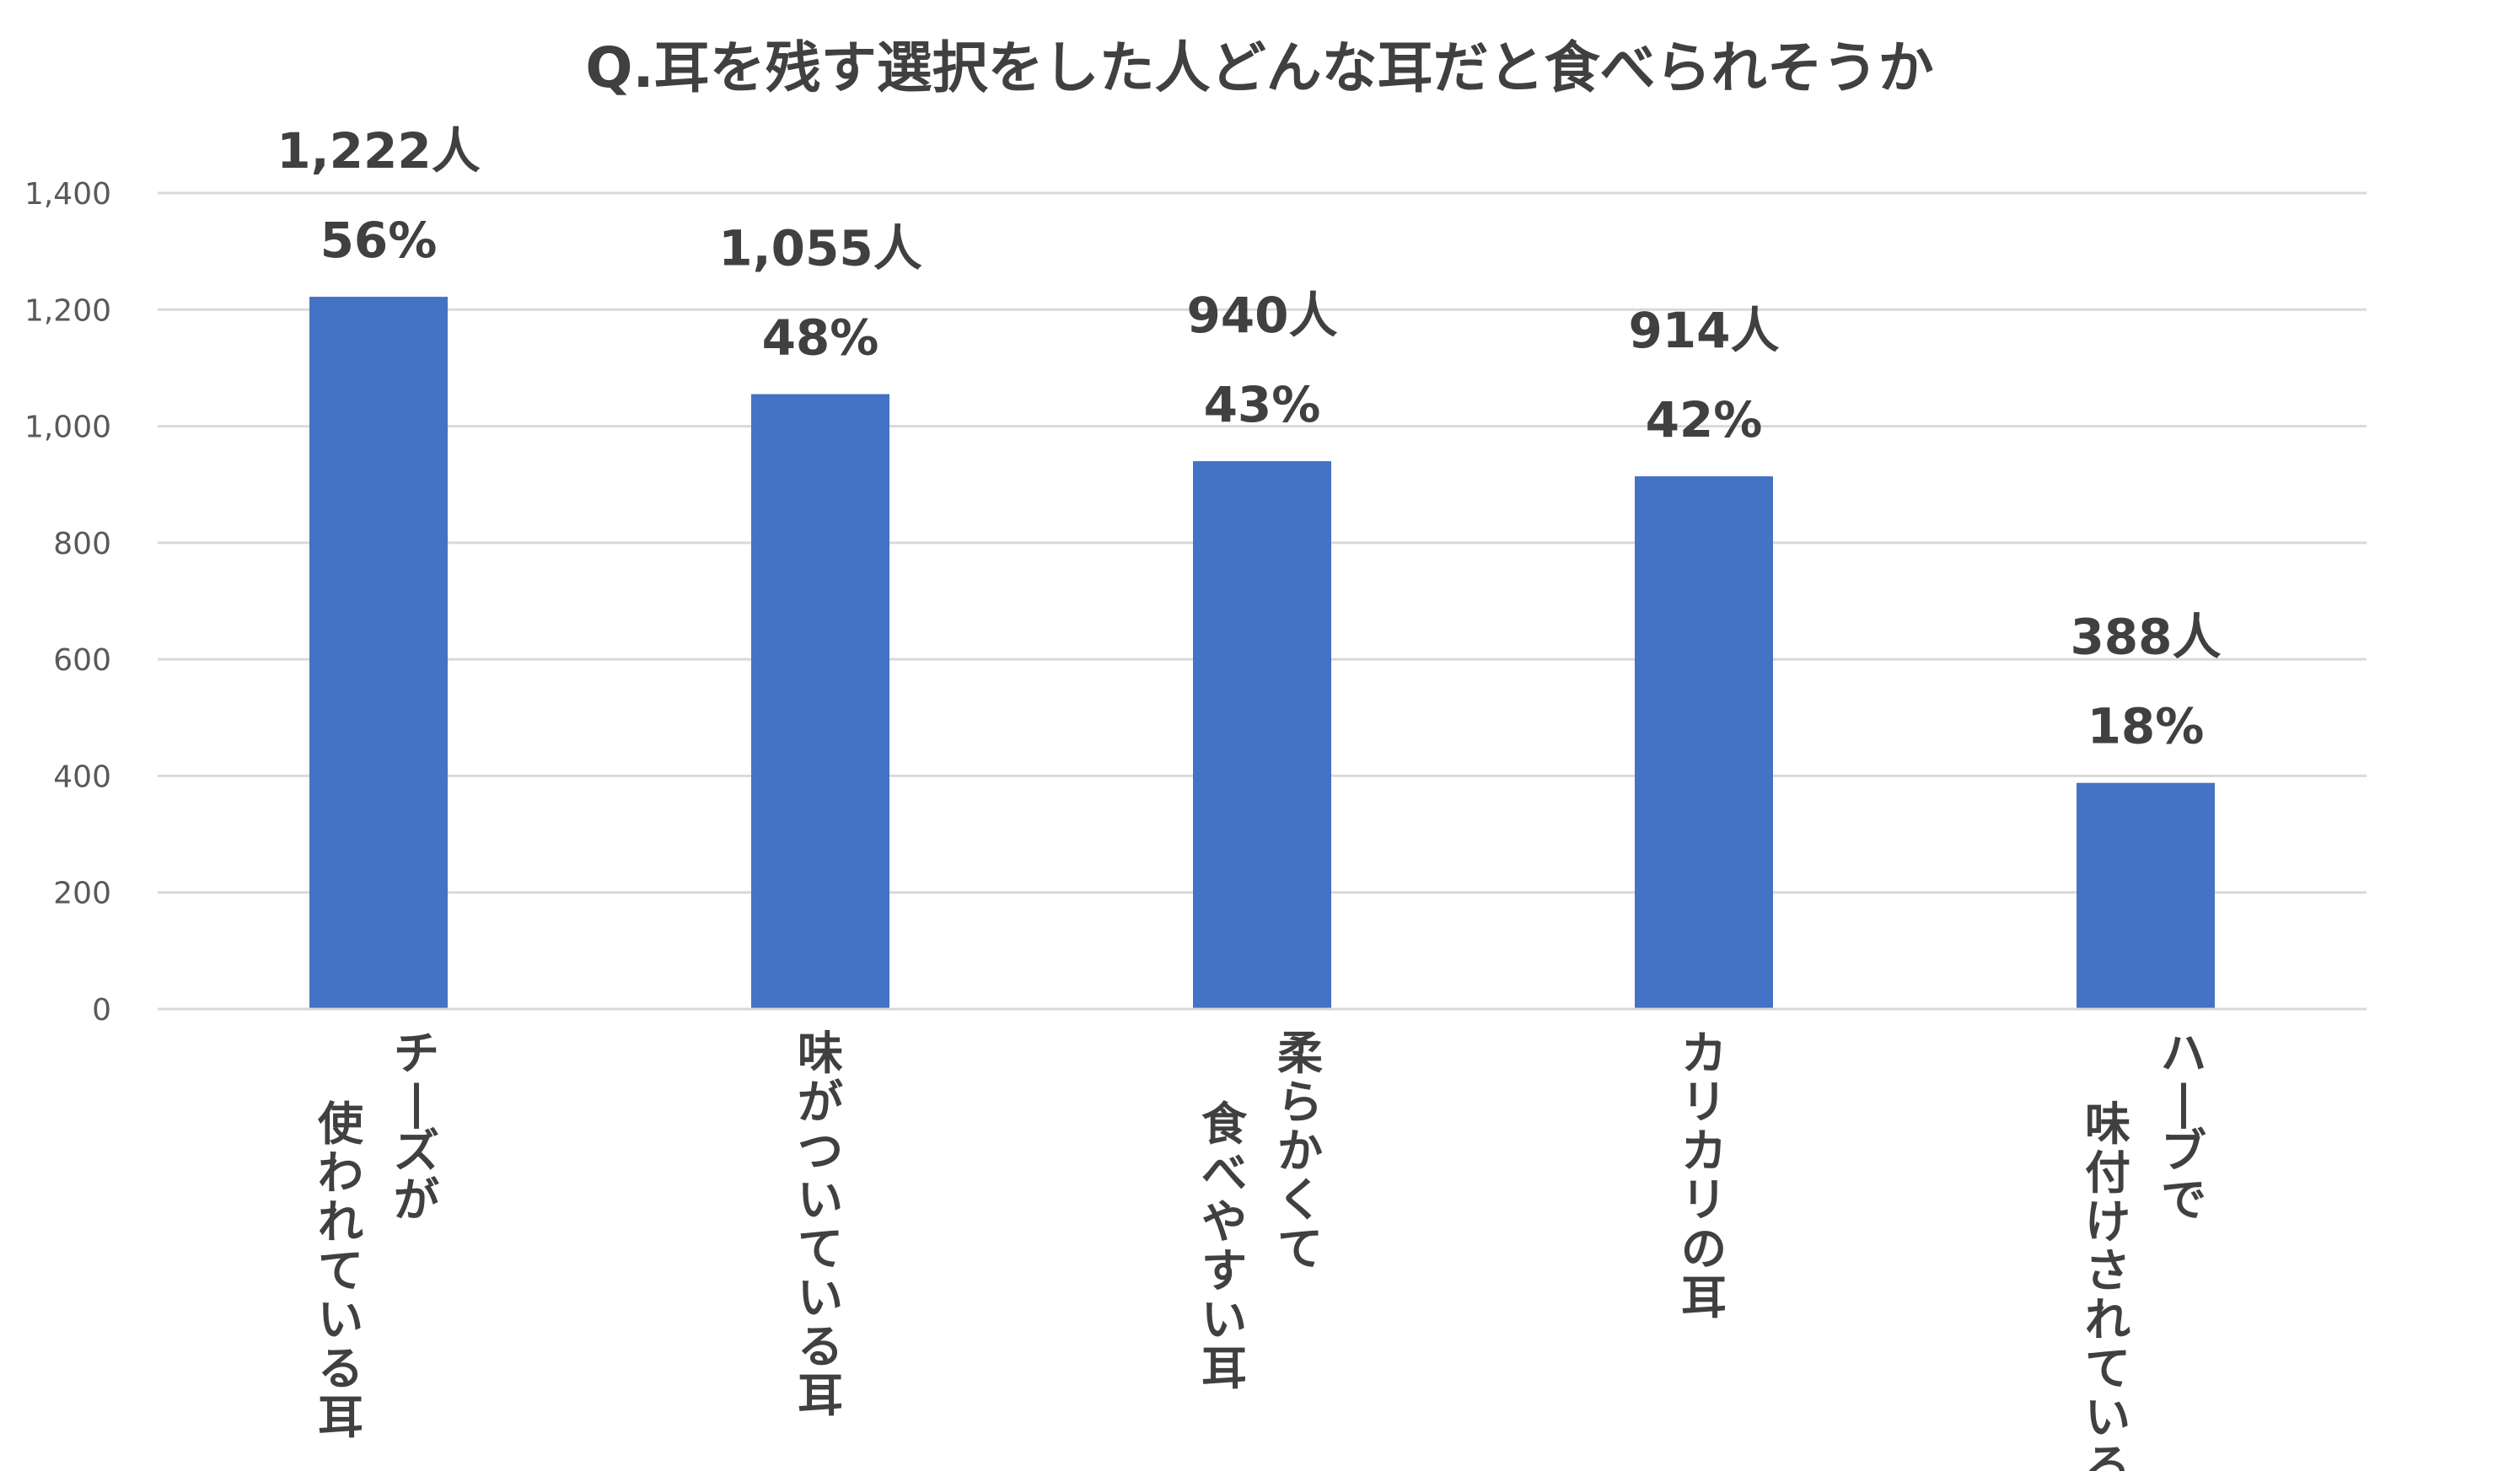 The width and height of the screenshot is (2520, 1471). Describe the element at coordinates (67, 310) in the screenshot. I see `y-tick-label: 1,200` at that location.